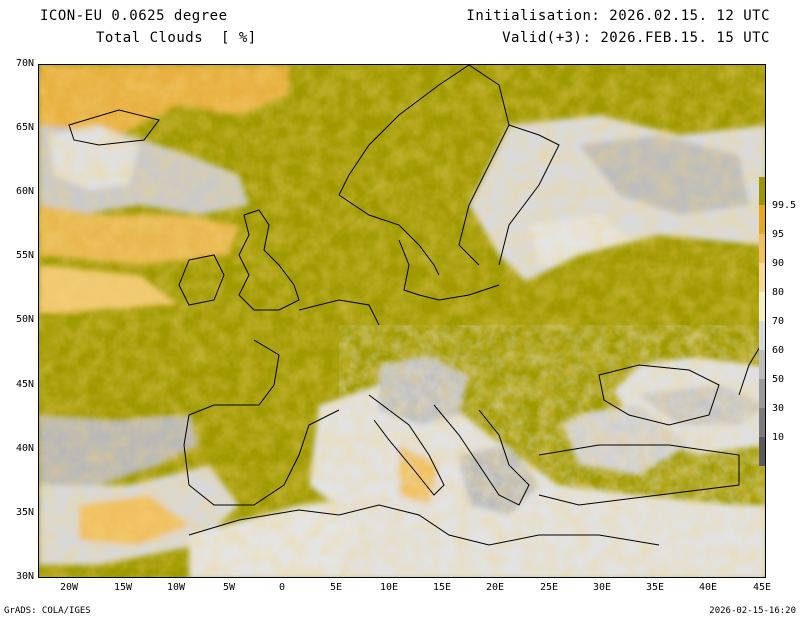 The width and height of the screenshot is (800, 618). I want to click on lon-label: 20W, so click(69, 587).